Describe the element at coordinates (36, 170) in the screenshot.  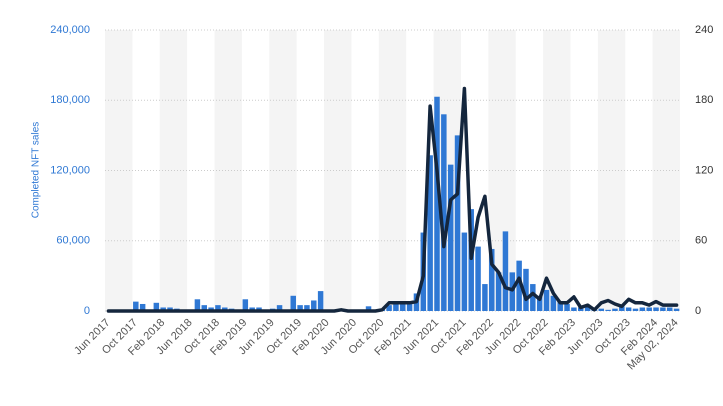
I see `y-axis-label: Completed NFT sales` at that location.